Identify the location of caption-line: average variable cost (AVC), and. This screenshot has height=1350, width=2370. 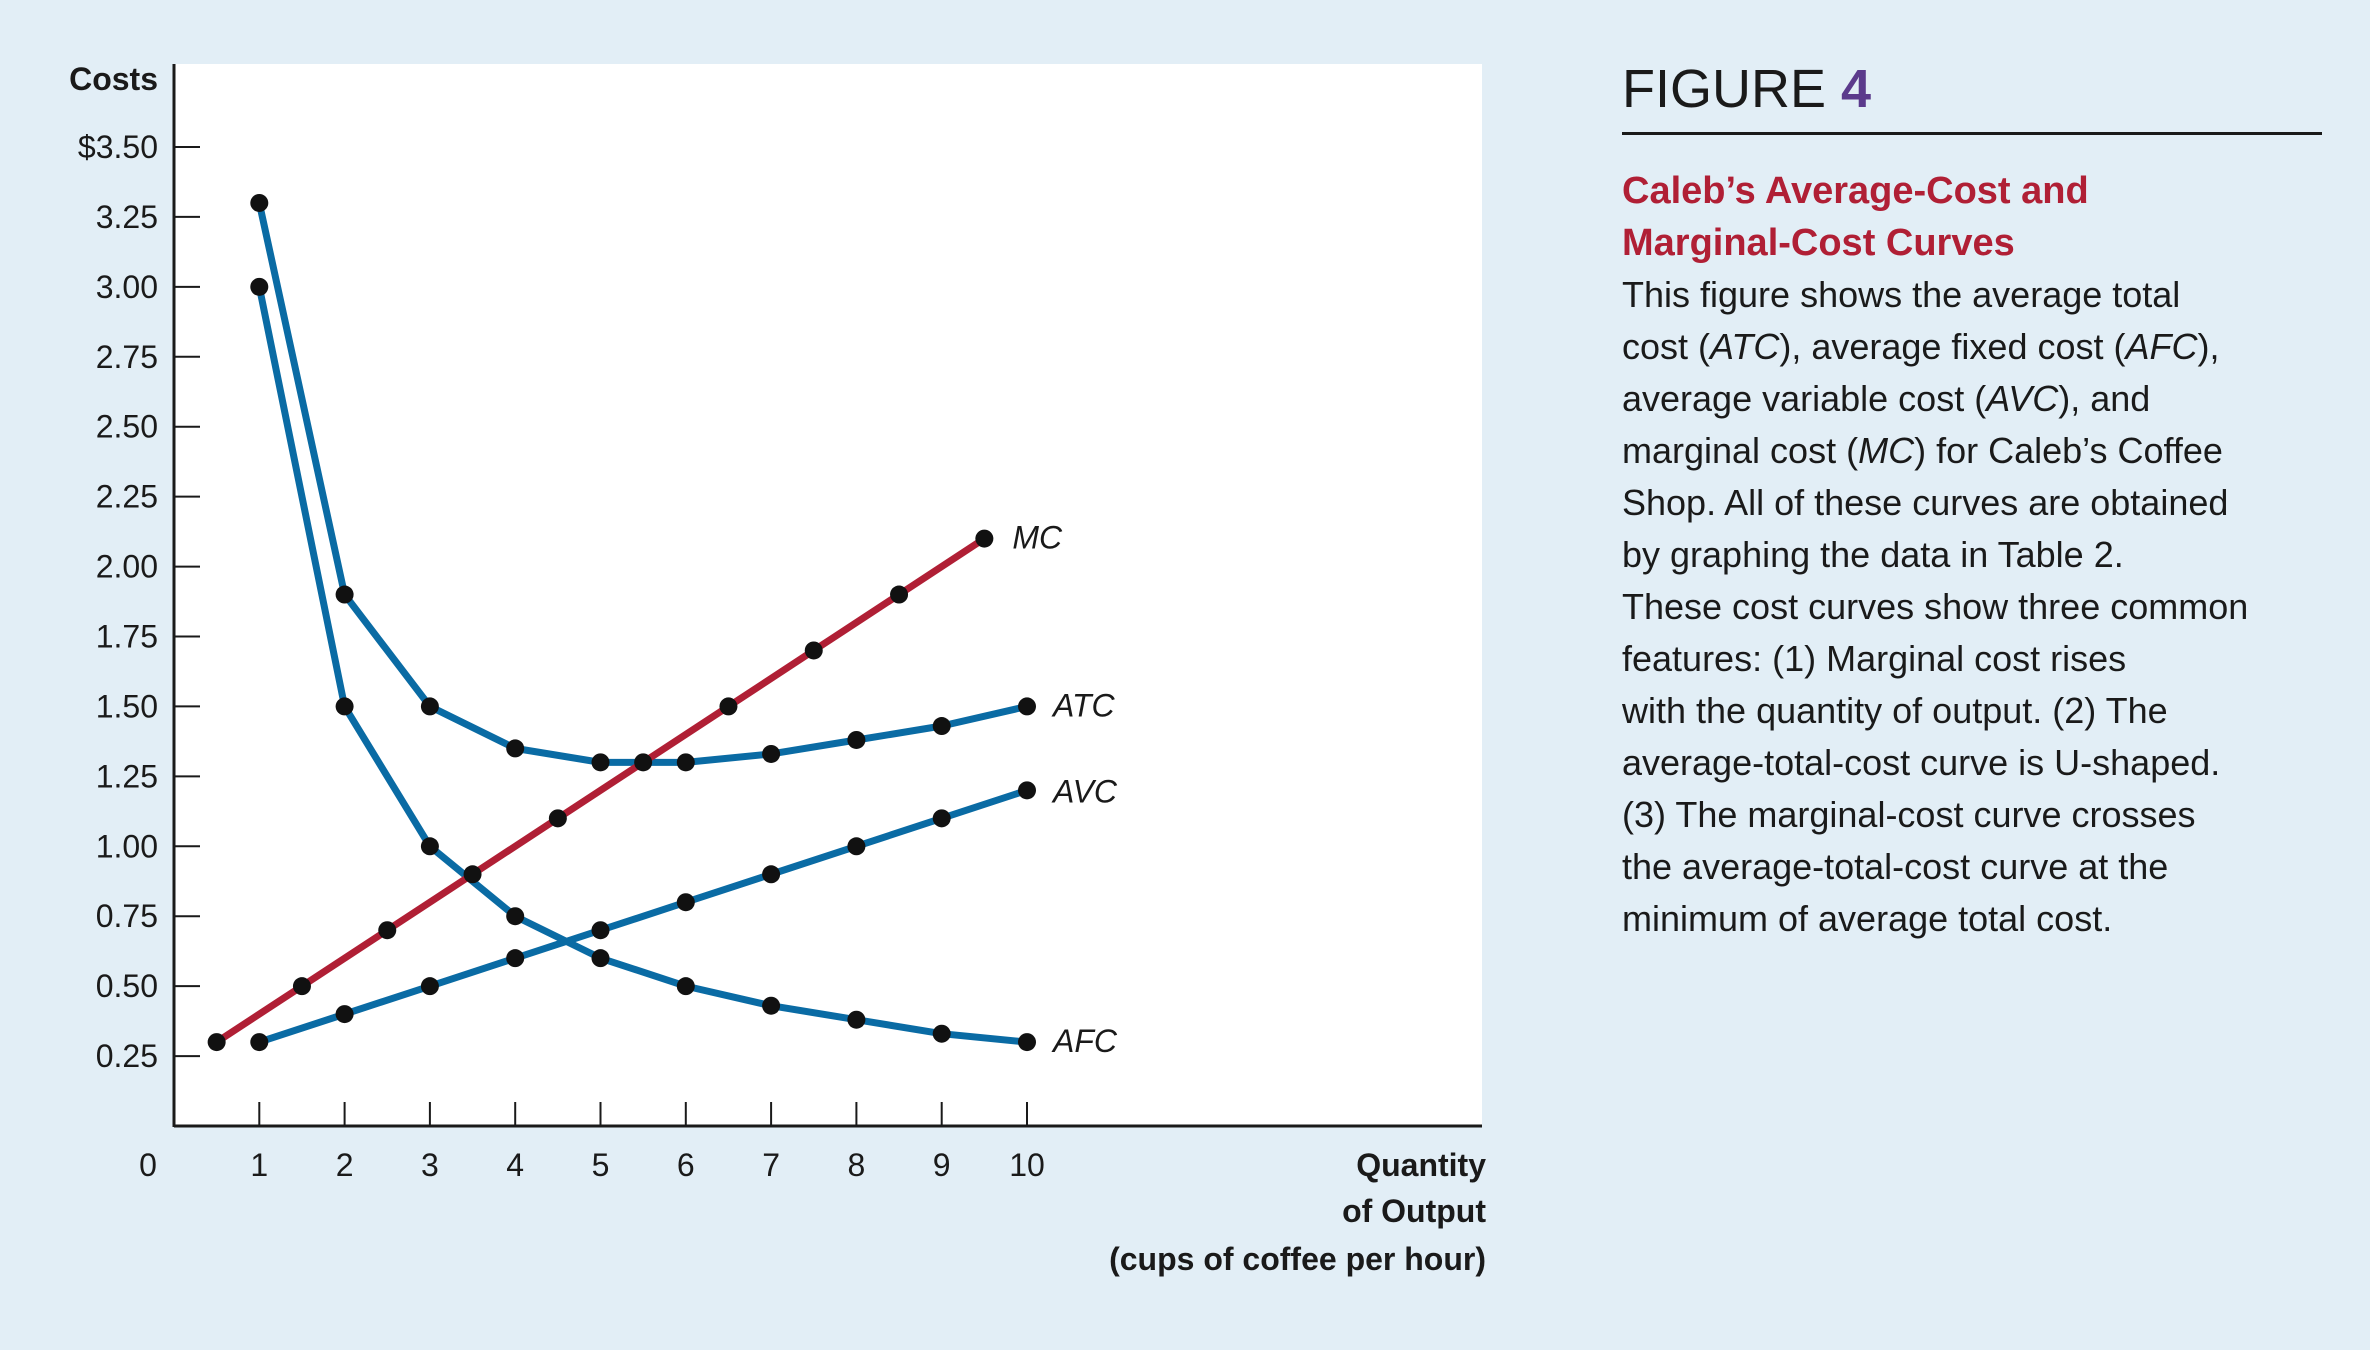
(1972, 399).